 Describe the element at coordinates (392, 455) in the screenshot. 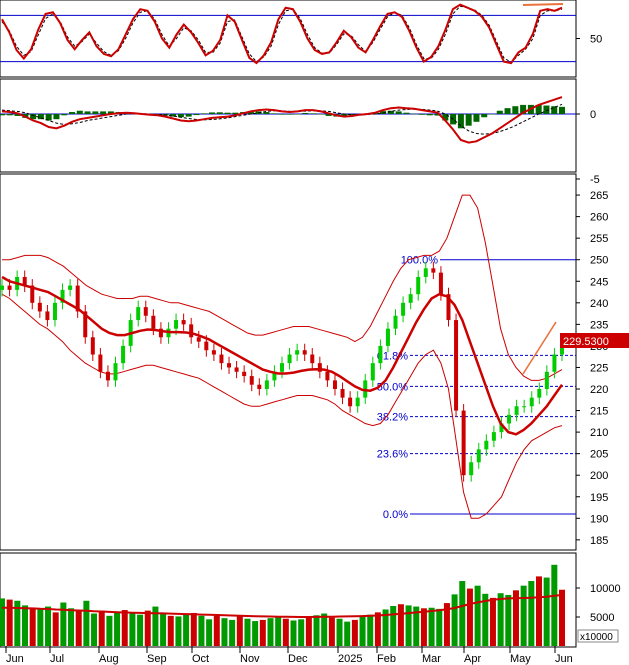

I see `fibonacci-label: 23.6%` at that location.